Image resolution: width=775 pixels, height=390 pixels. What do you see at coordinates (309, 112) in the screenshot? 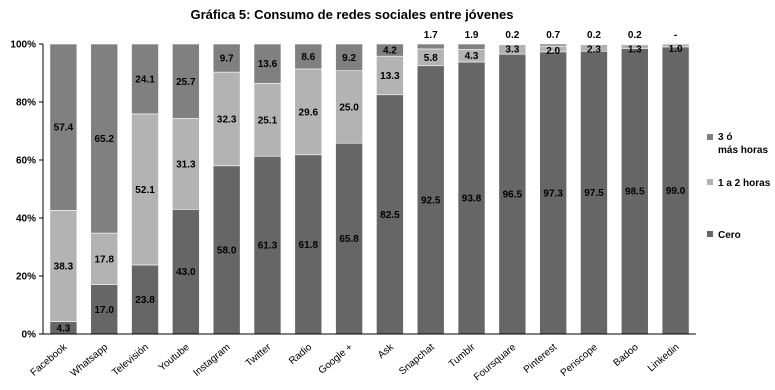
I see `value-label: 29.6` at bounding box center [309, 112].